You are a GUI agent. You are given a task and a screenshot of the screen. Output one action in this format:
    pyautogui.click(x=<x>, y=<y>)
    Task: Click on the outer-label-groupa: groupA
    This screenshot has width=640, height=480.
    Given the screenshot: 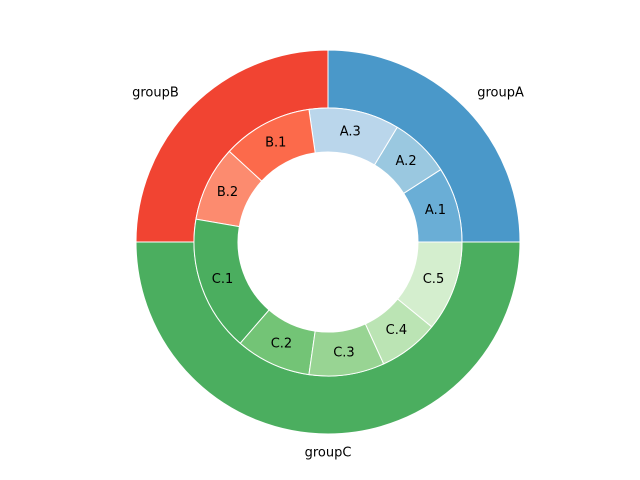 What is the action you would take?
    pyautogui.click(x=500, y=92)
    